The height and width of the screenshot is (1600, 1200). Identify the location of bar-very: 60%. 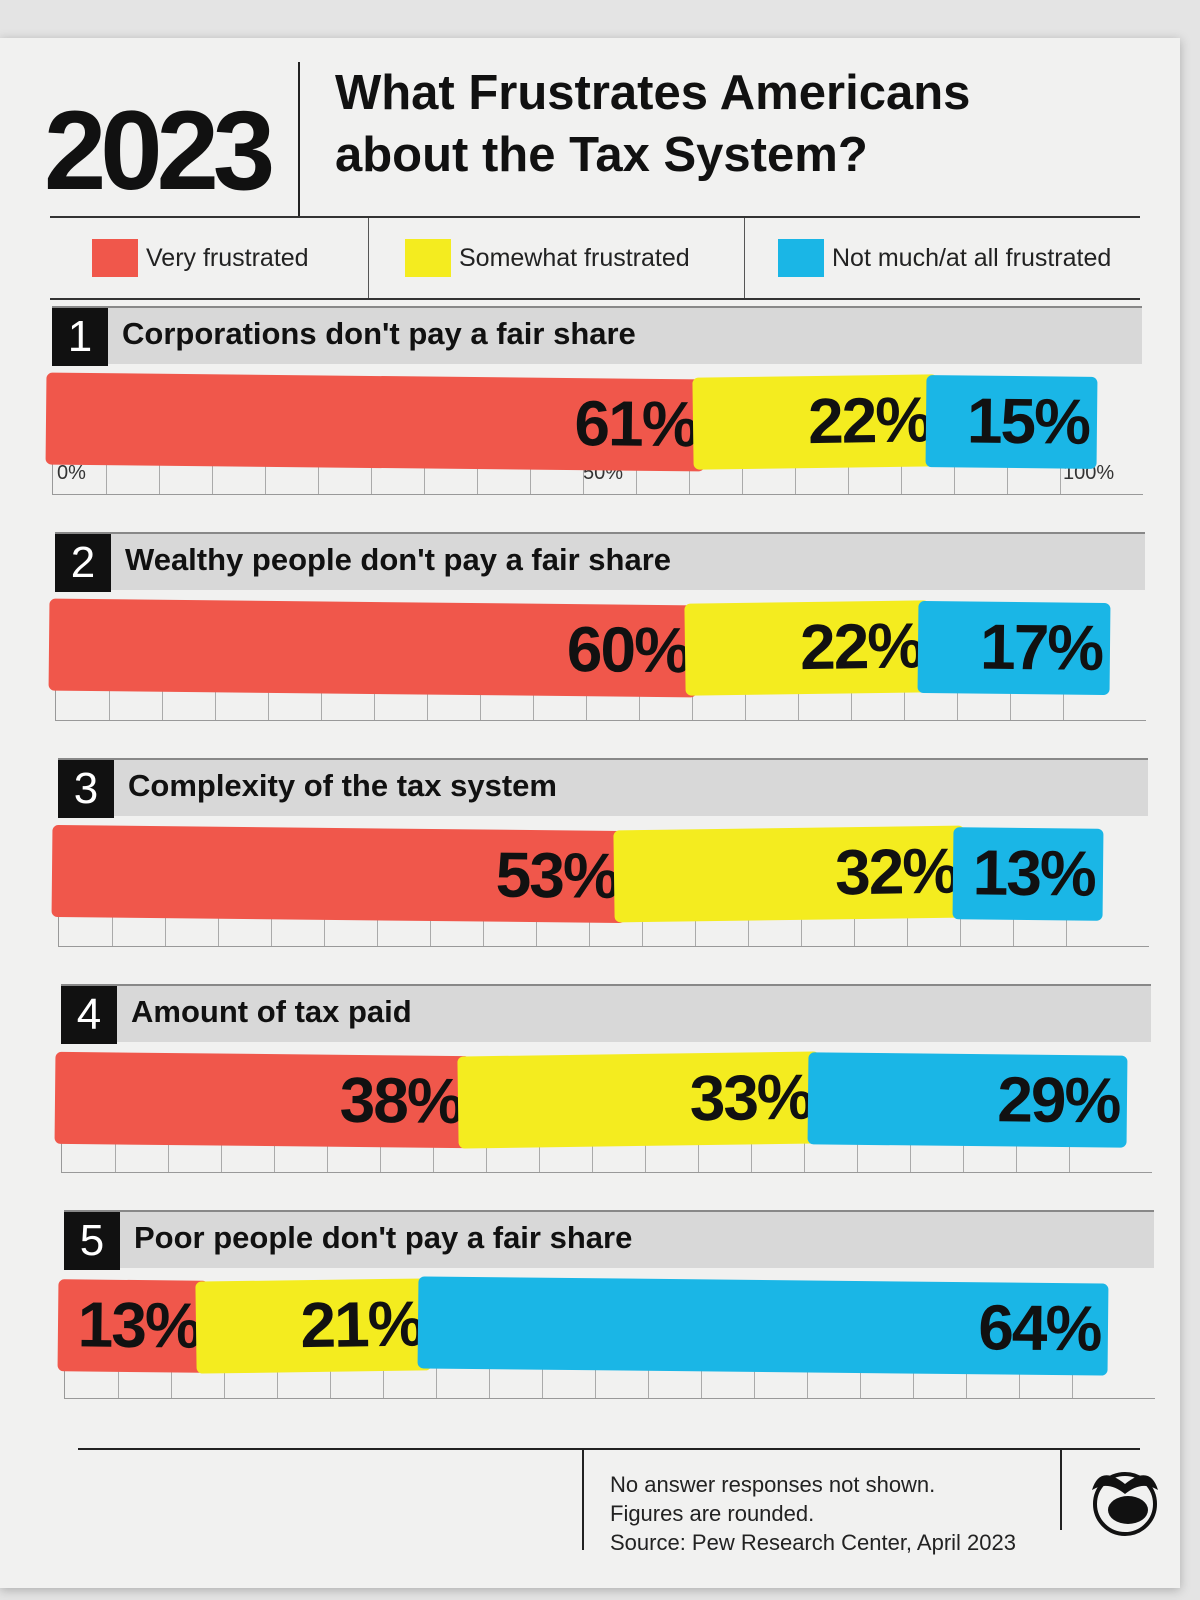
(373, 648).